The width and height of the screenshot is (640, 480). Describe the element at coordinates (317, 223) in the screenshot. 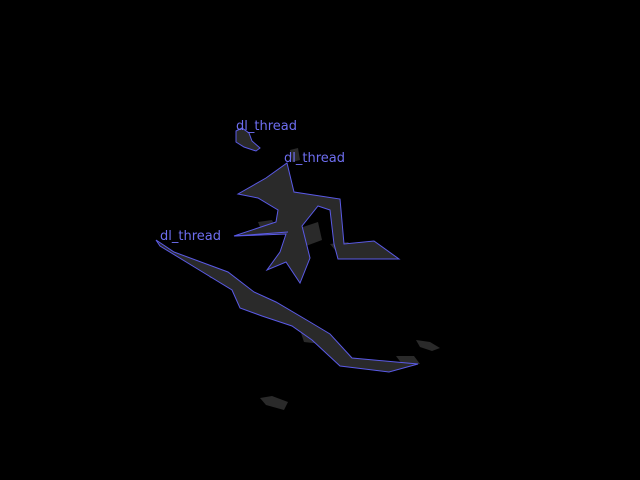

I see `thread-figure-shape` at that location.